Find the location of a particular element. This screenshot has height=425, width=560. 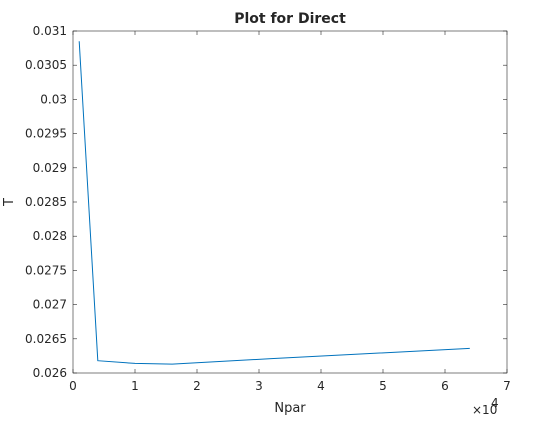

x-axis-label: Npar is located at coordinates (290, 408).